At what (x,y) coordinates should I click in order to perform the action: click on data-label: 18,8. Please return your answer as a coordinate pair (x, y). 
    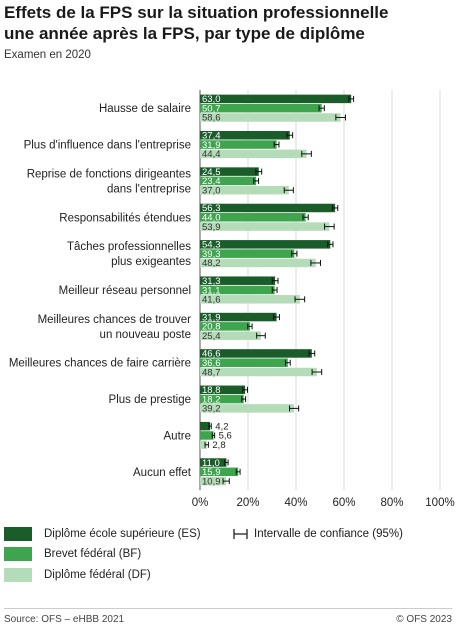
    Looking at the image, I should click on (211, 390).